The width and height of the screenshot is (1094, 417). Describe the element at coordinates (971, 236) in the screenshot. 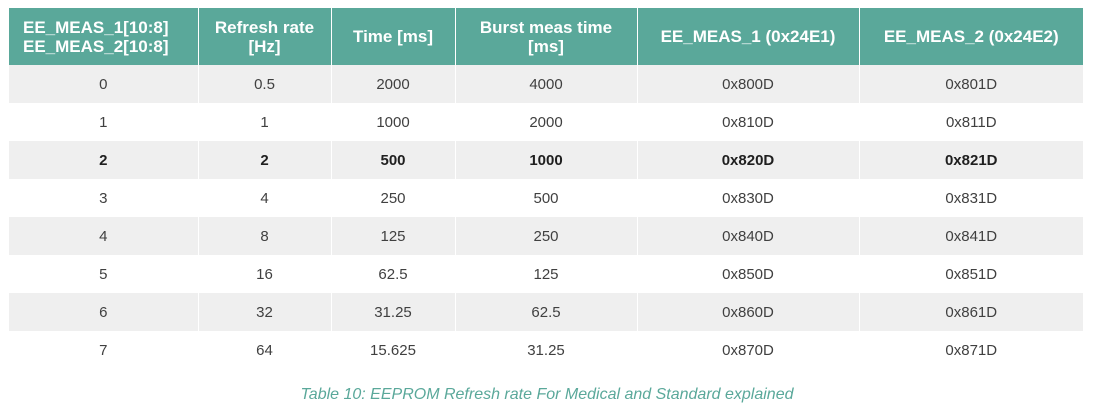

I see `table-cell: 0x841D` at that location.